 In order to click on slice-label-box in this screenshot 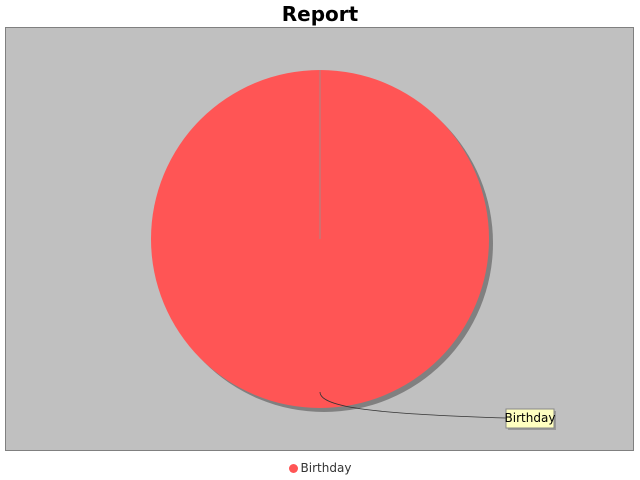, I will do `click(530, 418)`.